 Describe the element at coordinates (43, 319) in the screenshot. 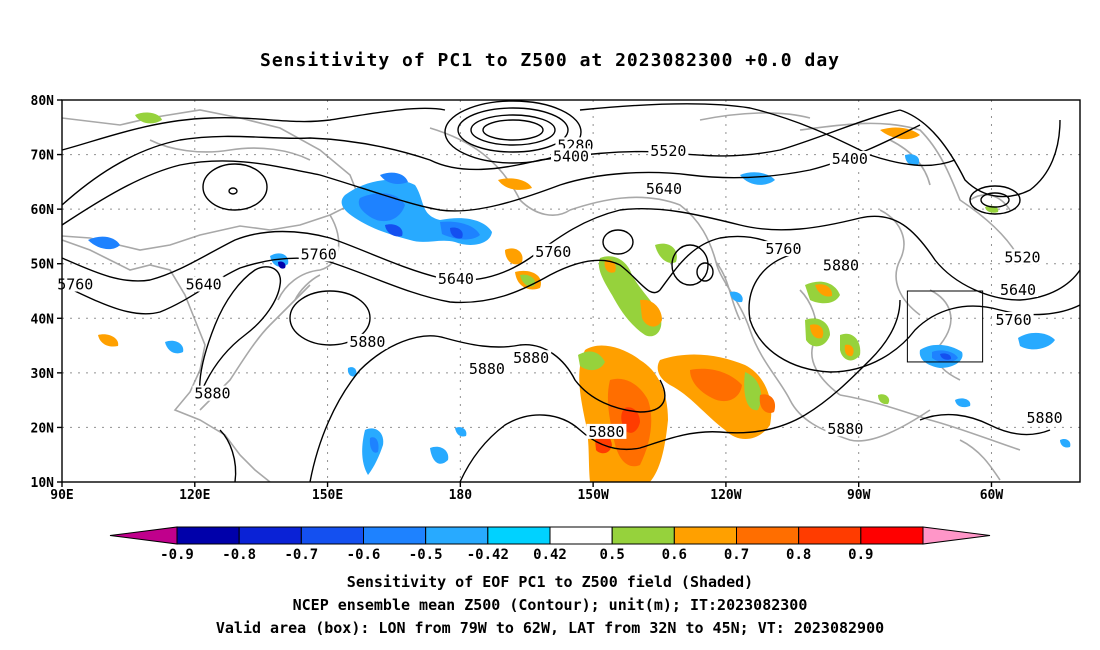

I see `lat-tick-label: 40N` at that location.